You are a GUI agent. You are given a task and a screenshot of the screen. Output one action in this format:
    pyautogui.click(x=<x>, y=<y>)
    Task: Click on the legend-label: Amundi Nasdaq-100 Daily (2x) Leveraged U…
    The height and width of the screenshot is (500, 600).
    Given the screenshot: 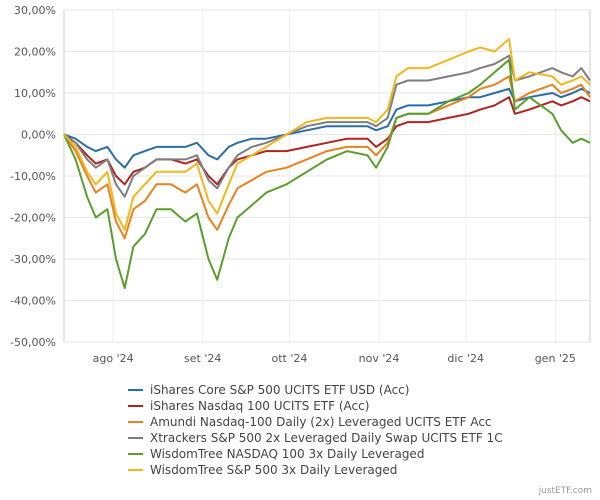 What is the action you would take?
    pyautogui.click(x=321, y=422)
    